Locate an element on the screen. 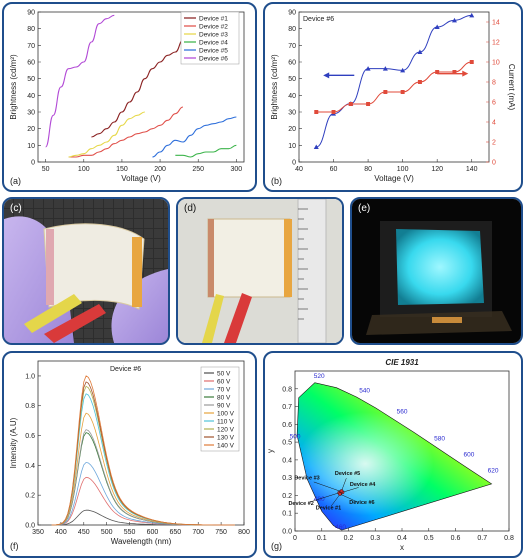  y2-tick-label: 14 is located at coordinates (496, 23).